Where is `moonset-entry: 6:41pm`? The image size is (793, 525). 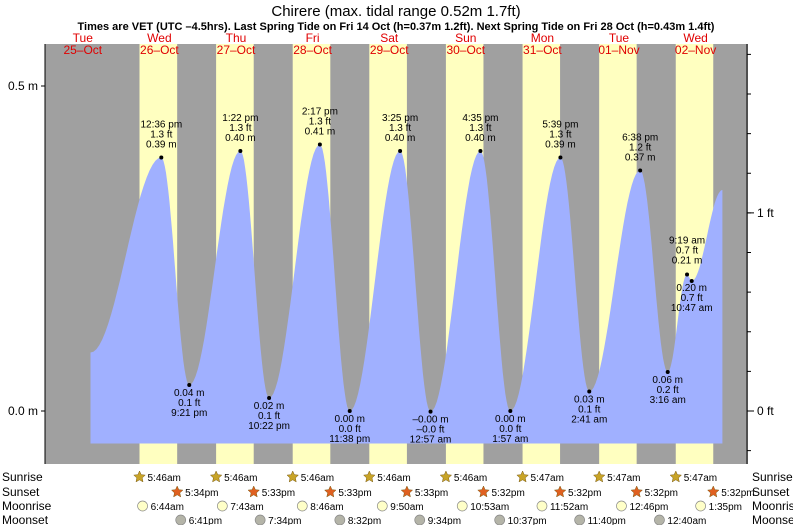 moonset-entry: 6:41pm is located at coordinates (198, 519).